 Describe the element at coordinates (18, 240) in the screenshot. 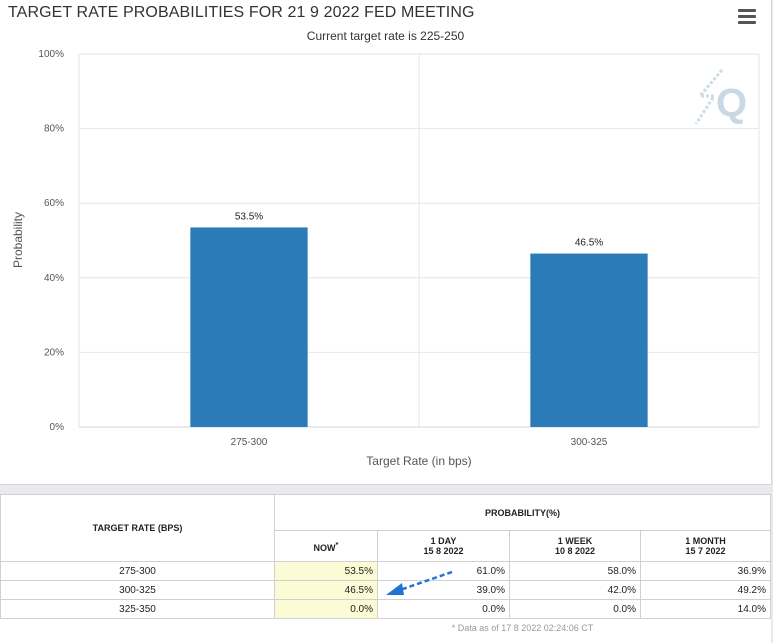

I see `y-axis-label: Probability` at that location.